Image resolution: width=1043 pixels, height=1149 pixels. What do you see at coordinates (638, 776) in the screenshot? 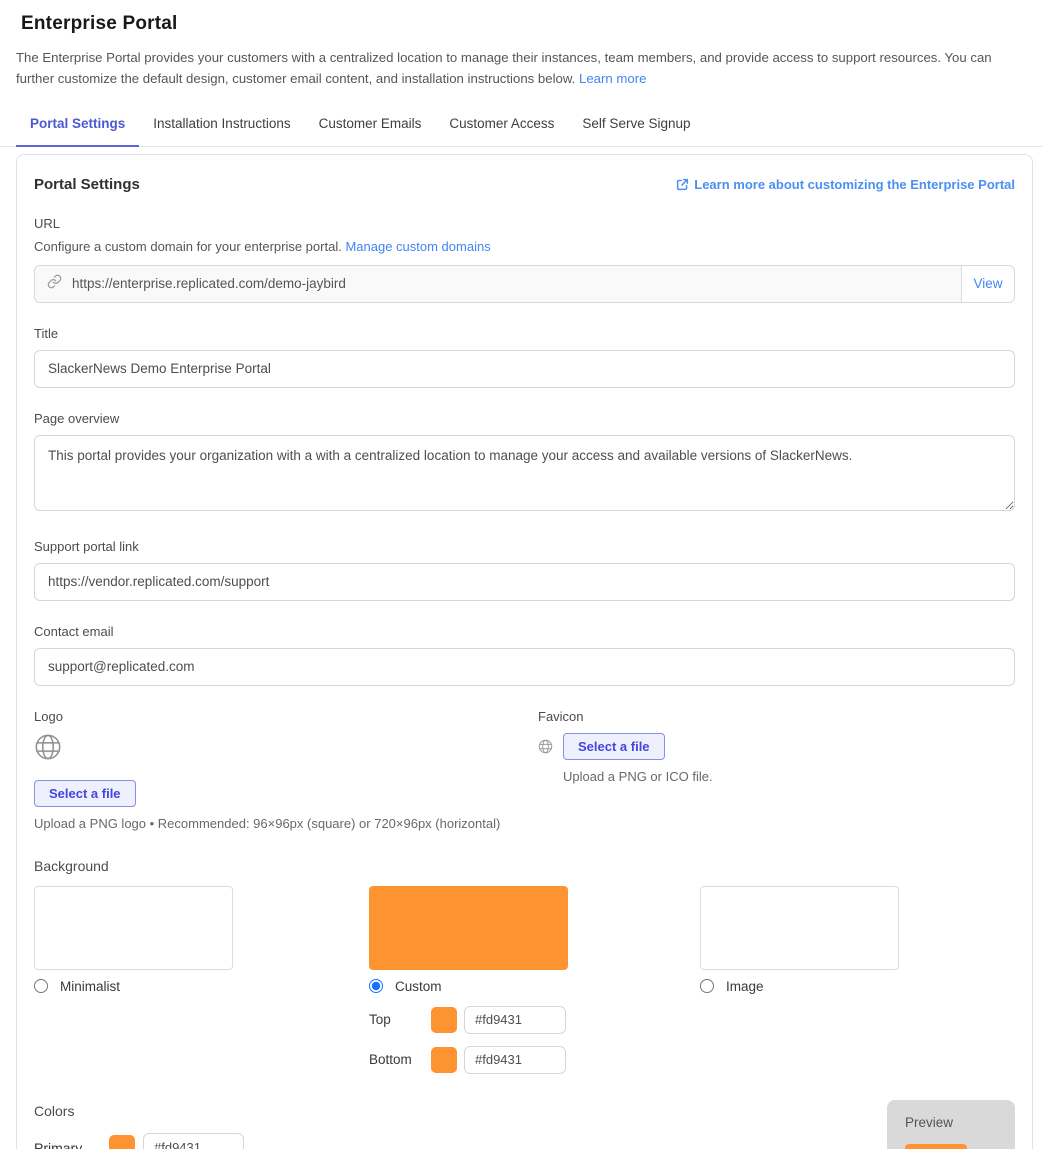
I see `favicon-help-text: Upload a PNG or ICO file.` at bounding box center [638, 776].